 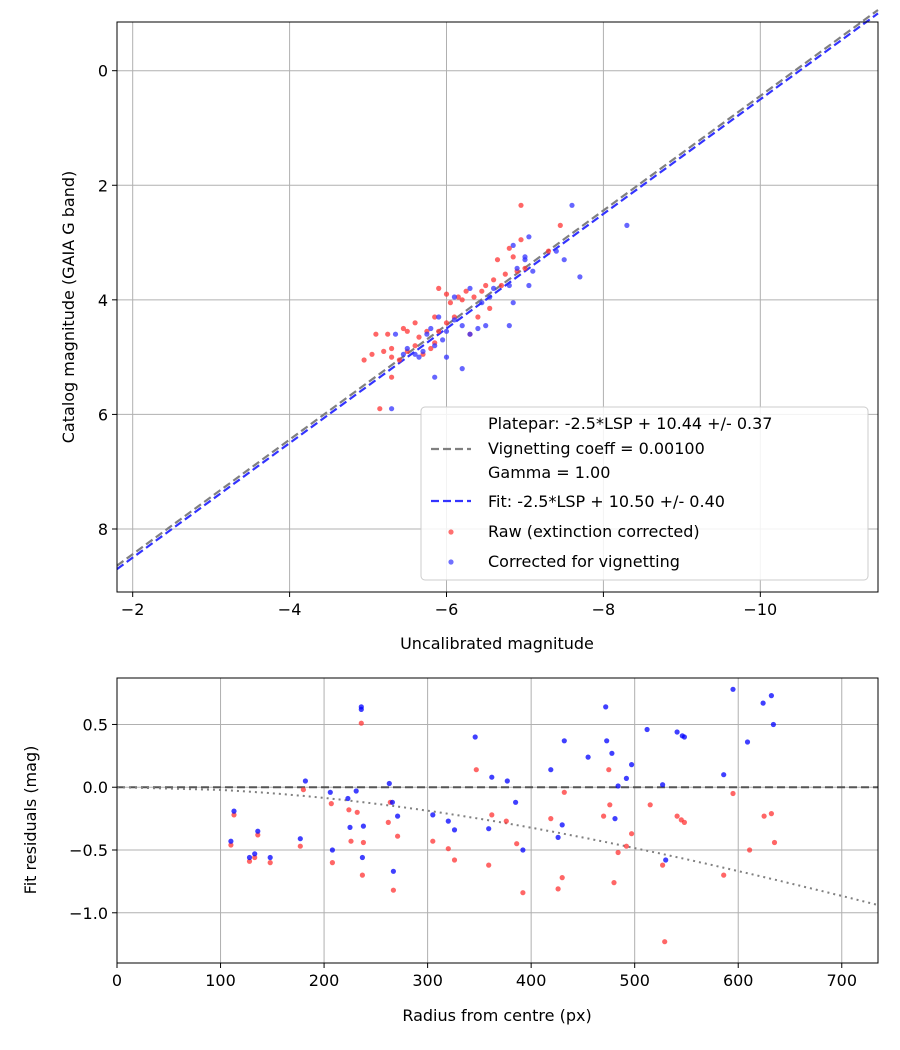 I want to click on top-x-tick-label: −6, so click(x=447, y=609).